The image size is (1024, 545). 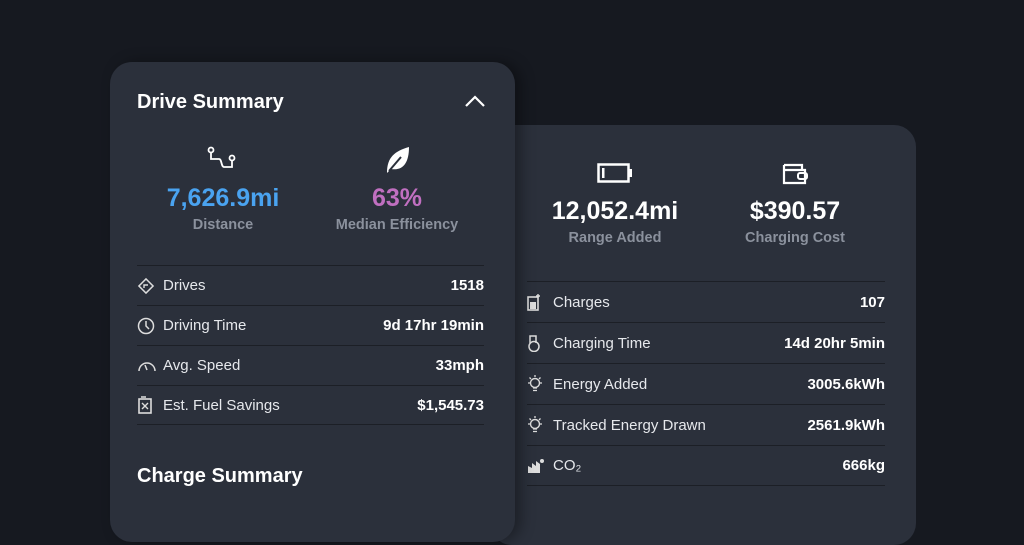 What do you see at coordinates (795, 238) in the screenshot?
I see `charging-cost-label: Charging Cost` at bounding box center [795, 238].